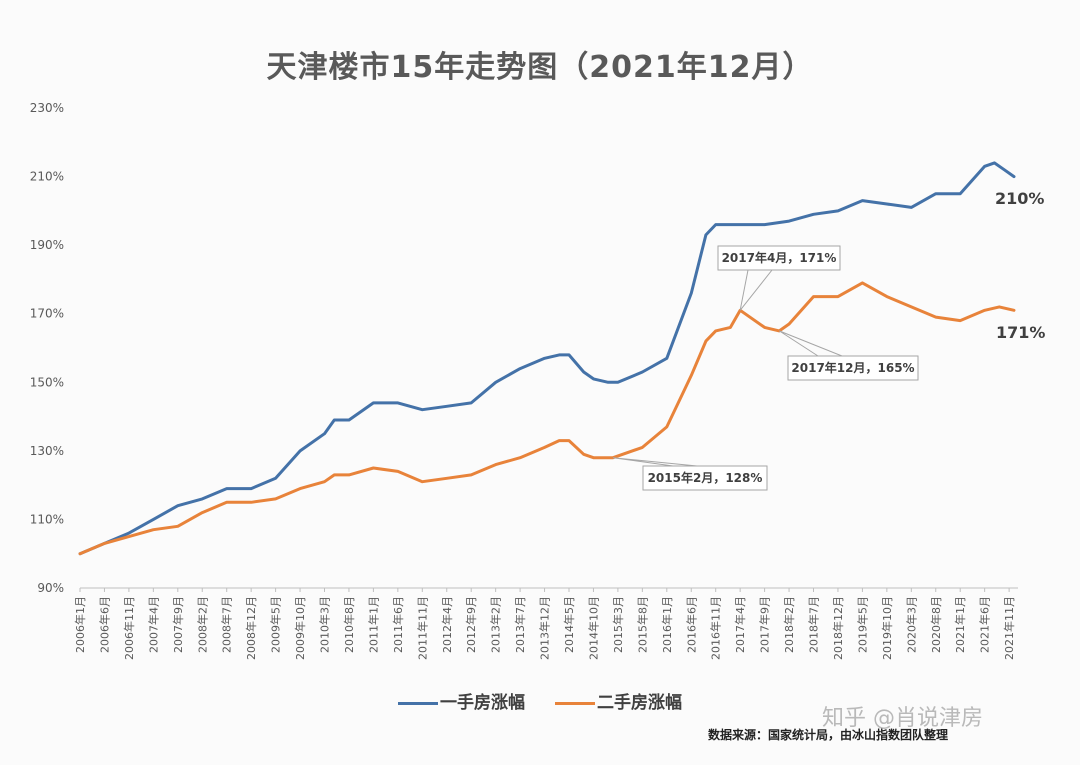 This screenshot has height=765, width=1080. I want to click on x-tick-label: 2016年6月, so click(691, 624).